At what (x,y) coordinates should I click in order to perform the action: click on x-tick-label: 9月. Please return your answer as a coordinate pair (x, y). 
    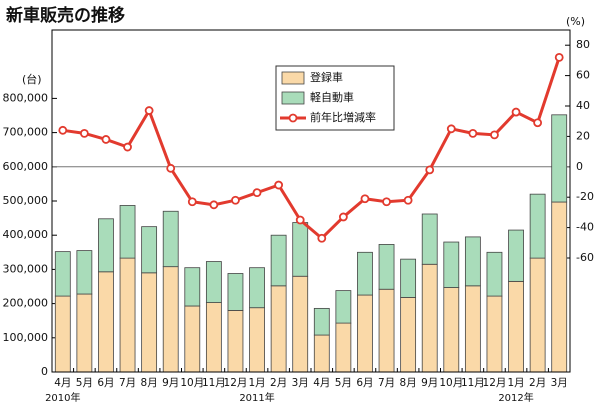
    Looking at the image, I should click on (170, 383).